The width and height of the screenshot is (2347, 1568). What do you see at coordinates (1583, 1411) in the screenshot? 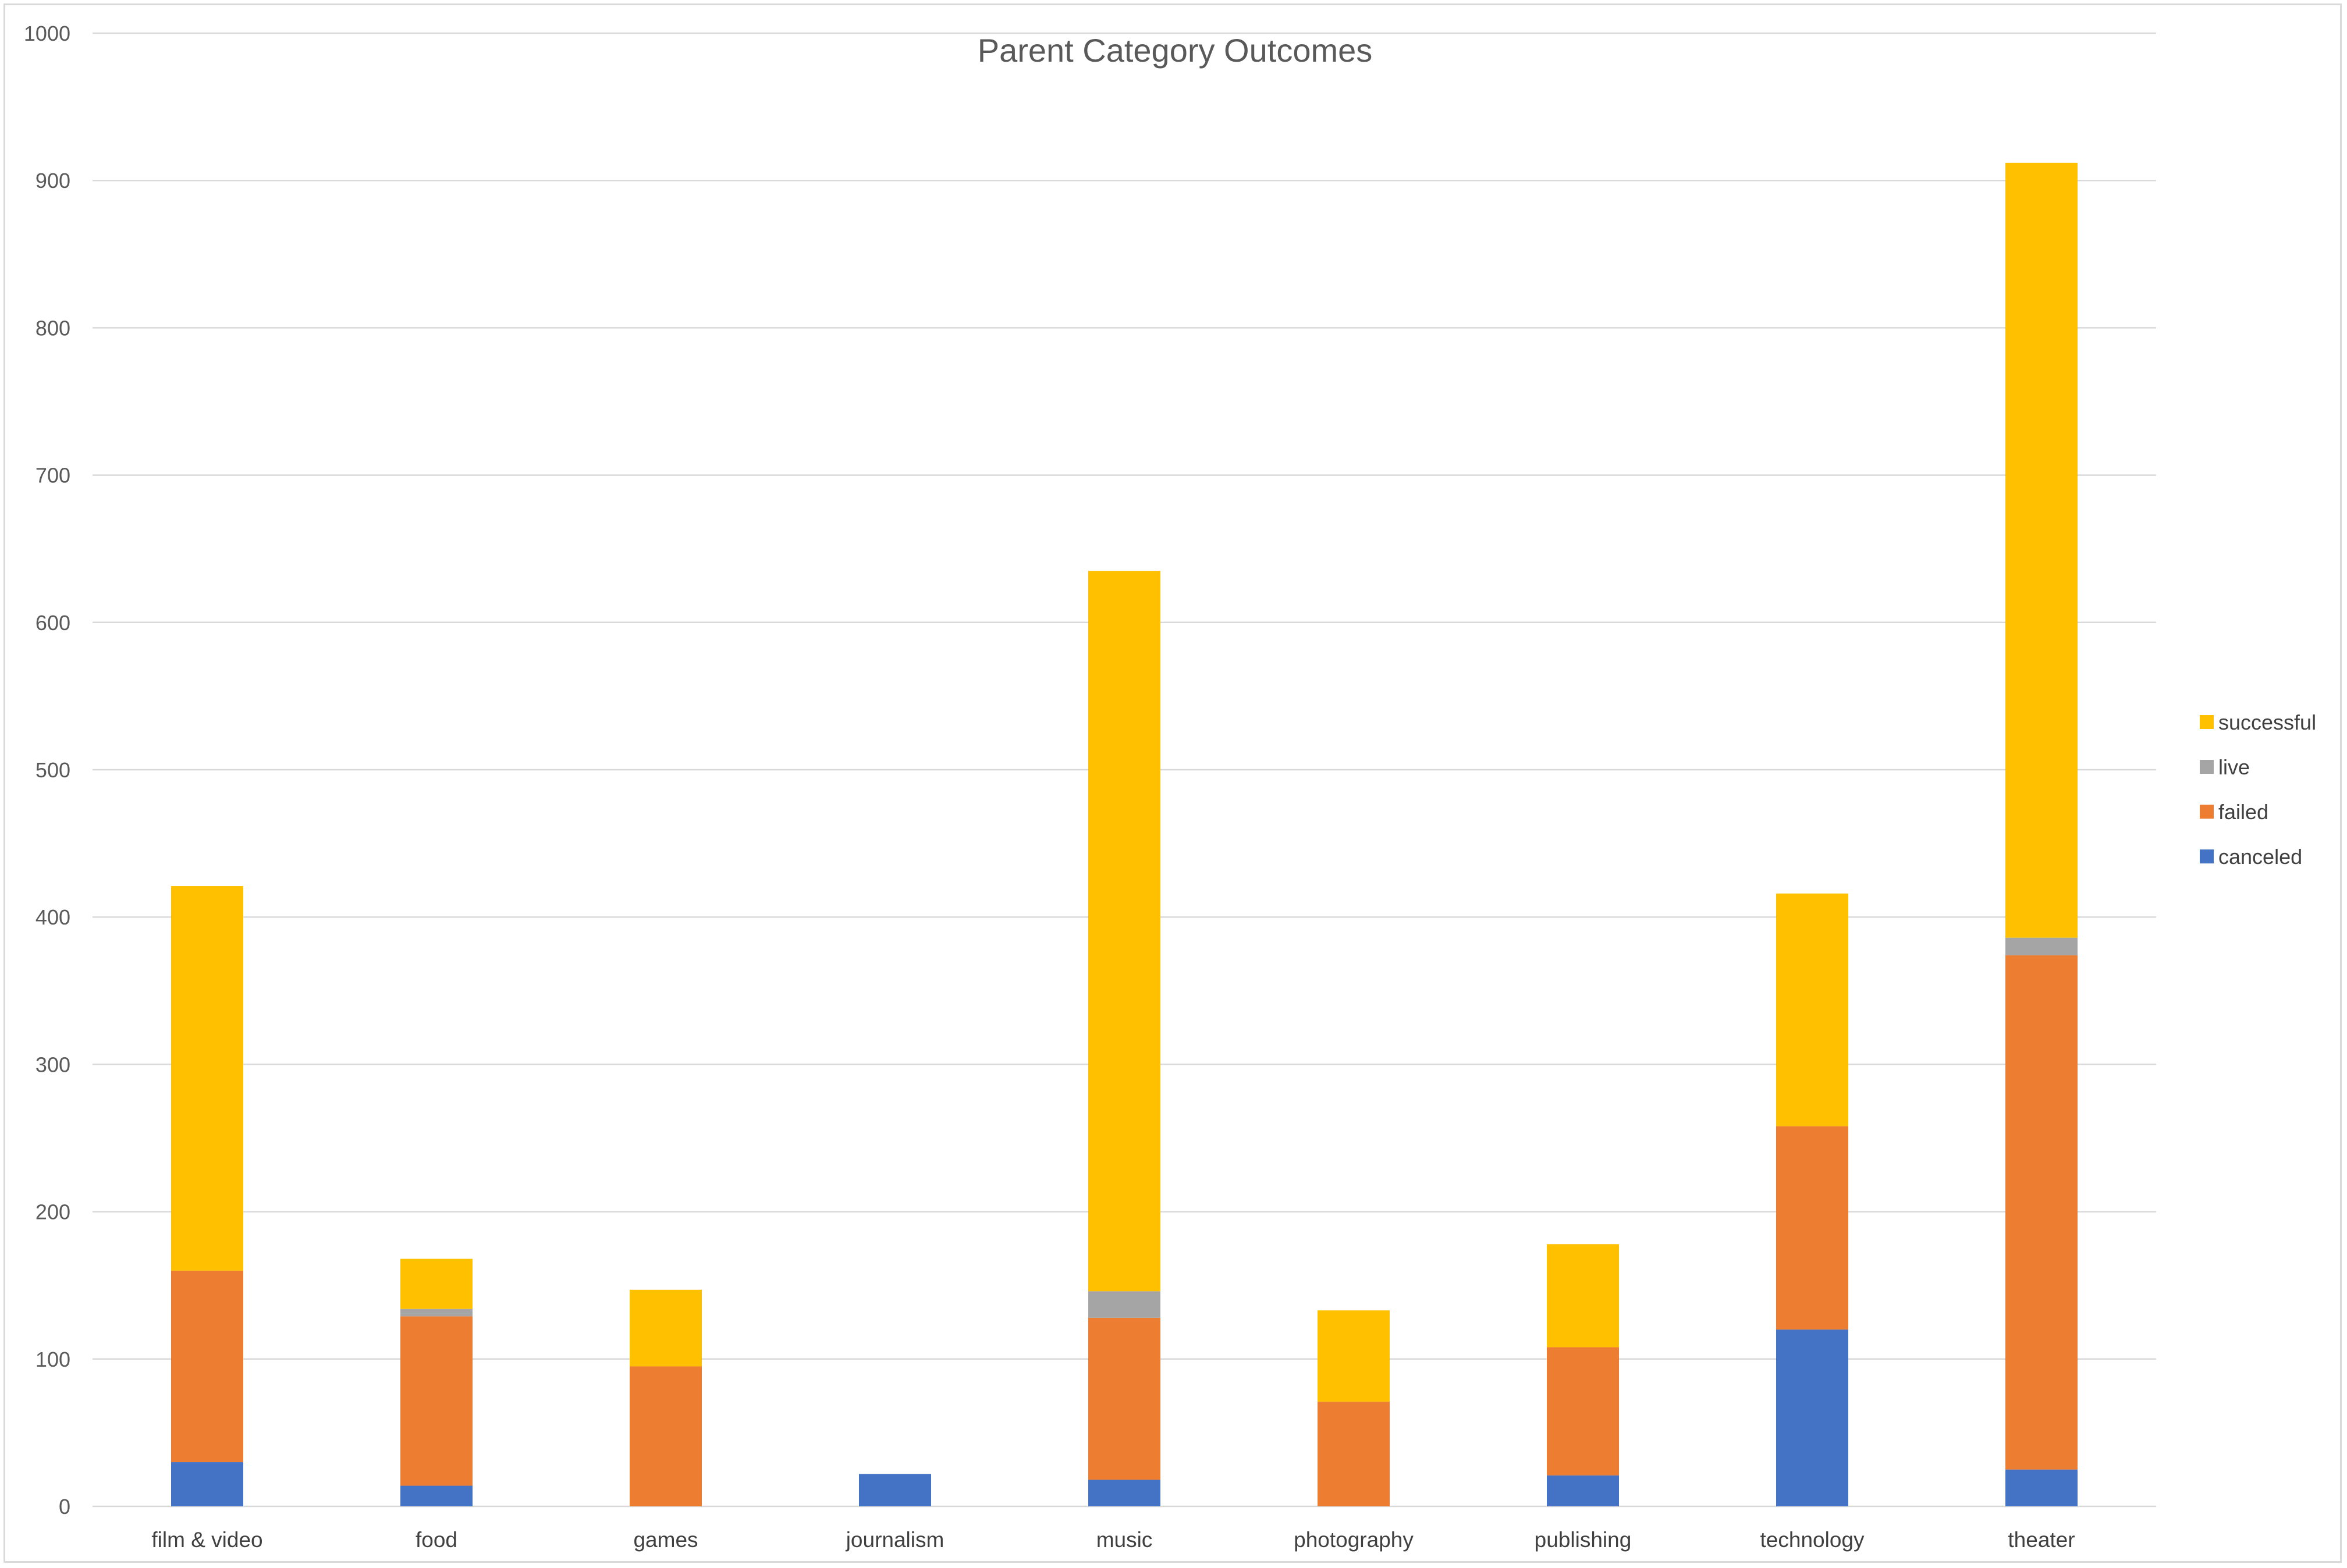
I see `bar-failed-publishing` at bounding box center [1583, 1411].